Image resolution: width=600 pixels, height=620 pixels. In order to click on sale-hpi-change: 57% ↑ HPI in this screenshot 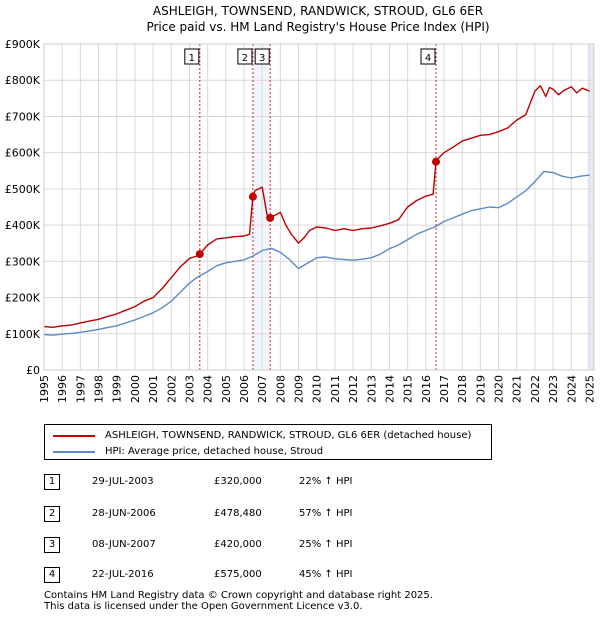, I will do `click(326, 513)`.